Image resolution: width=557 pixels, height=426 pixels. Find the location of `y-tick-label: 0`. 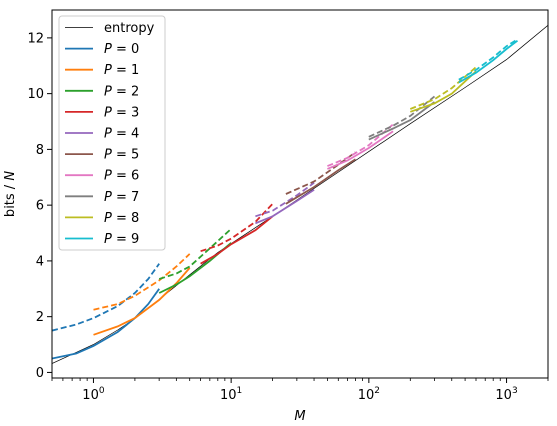

y-tick-label: 0 is located at coordinates (40, 373).